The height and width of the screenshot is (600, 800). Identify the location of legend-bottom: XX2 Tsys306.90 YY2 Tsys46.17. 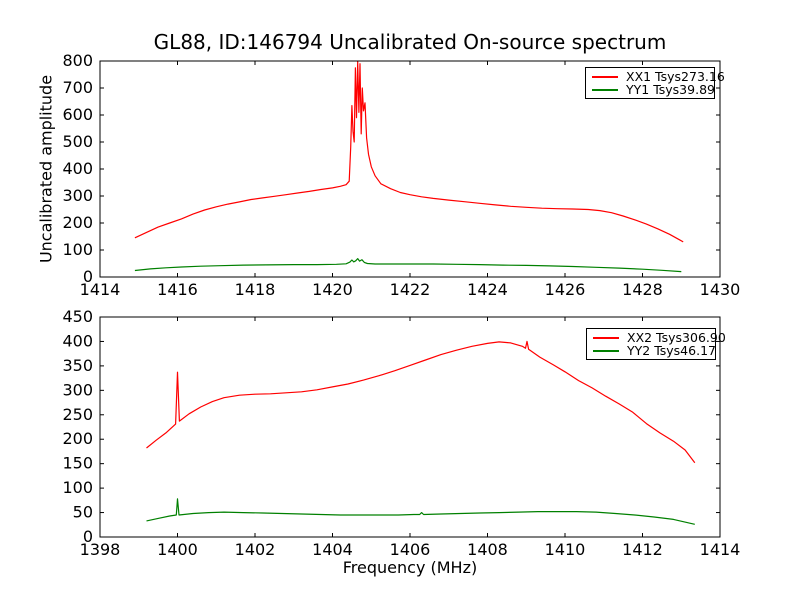
(656, 344).